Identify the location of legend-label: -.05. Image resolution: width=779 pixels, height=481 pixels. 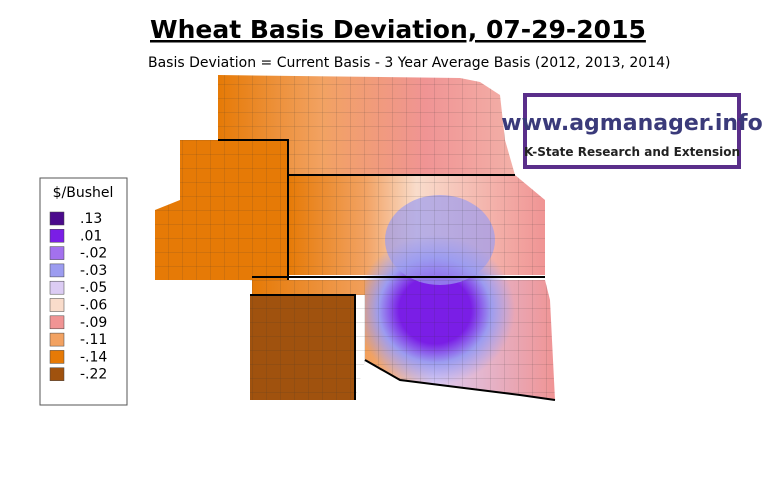
(93, 288).